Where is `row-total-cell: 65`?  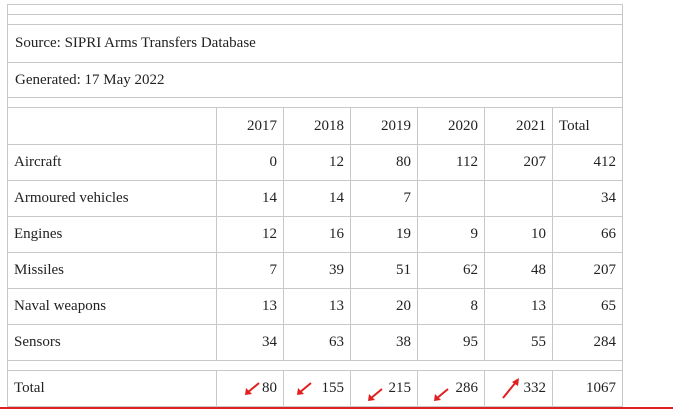 row-total-cell: 65 is located at coordinates (587, 306).